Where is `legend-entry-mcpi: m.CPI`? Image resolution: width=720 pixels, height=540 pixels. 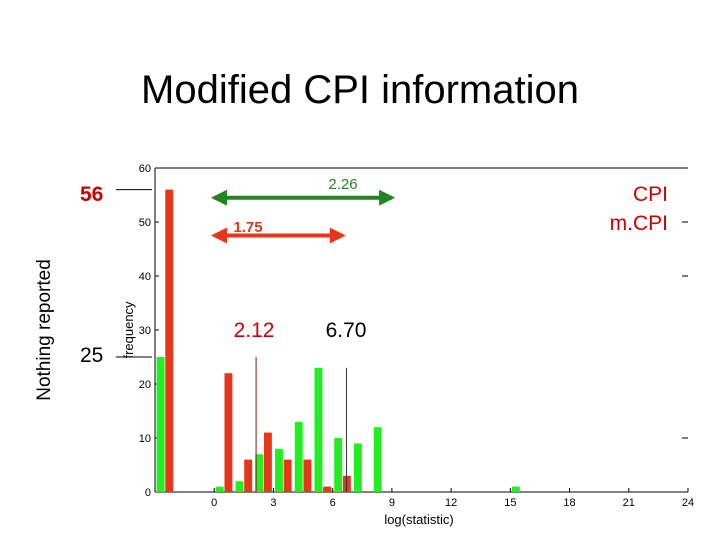 legend-entry-mcpi: m.CPI is located at coordinates (639, 223).